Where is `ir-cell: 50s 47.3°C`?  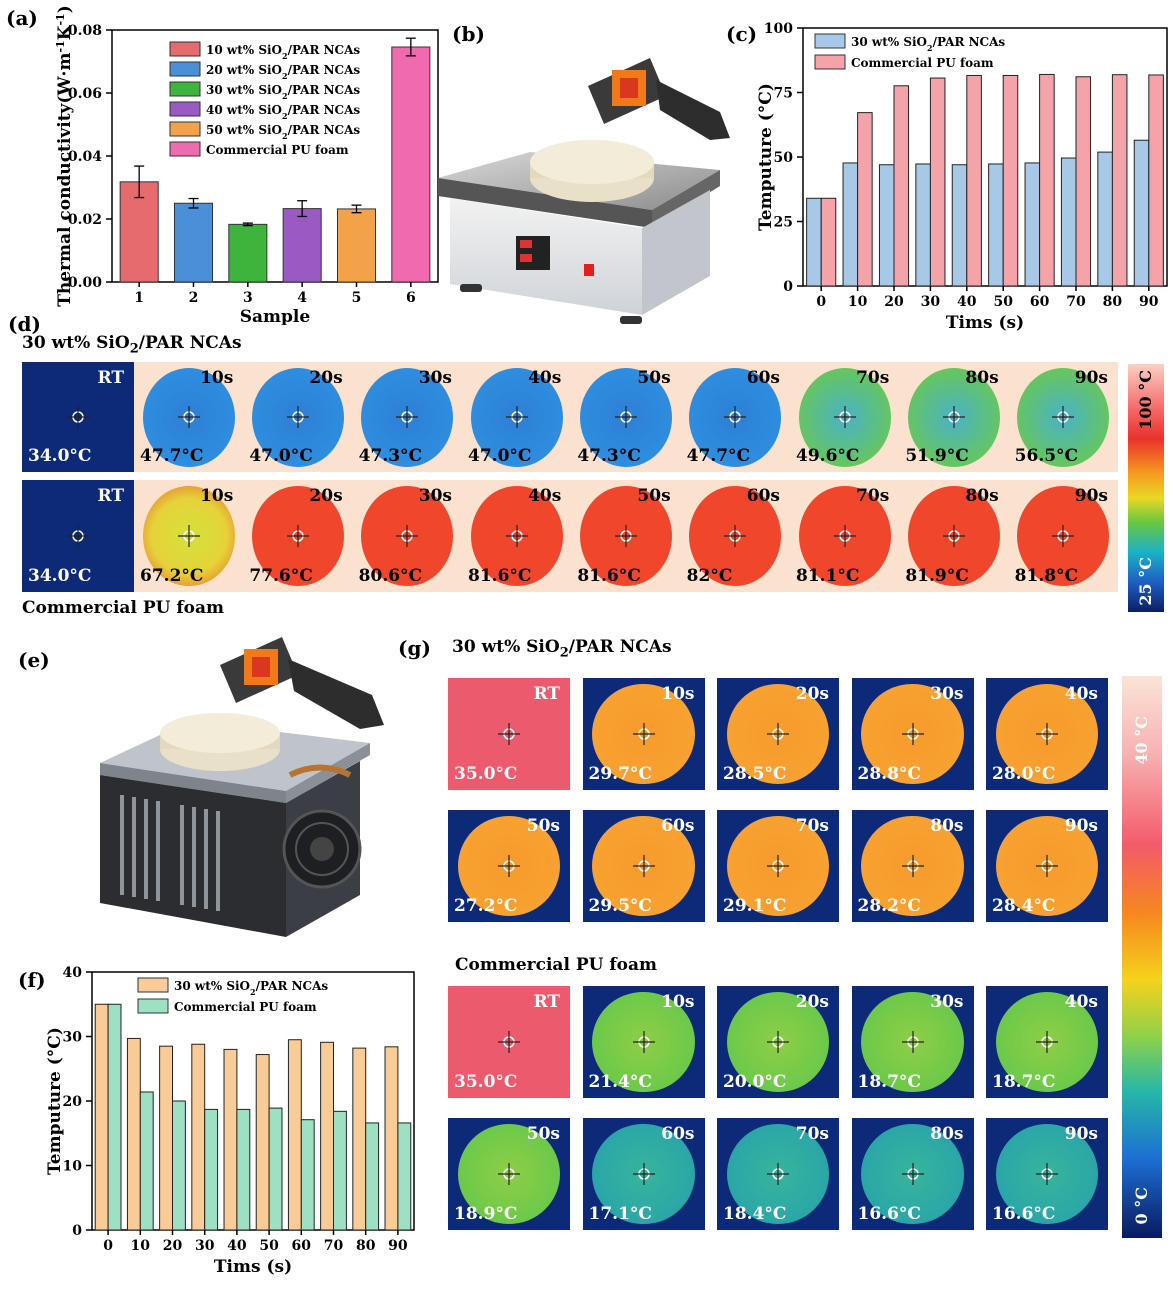 ir-cell: 50s 47.3°C is located at coordinates (626, 417).